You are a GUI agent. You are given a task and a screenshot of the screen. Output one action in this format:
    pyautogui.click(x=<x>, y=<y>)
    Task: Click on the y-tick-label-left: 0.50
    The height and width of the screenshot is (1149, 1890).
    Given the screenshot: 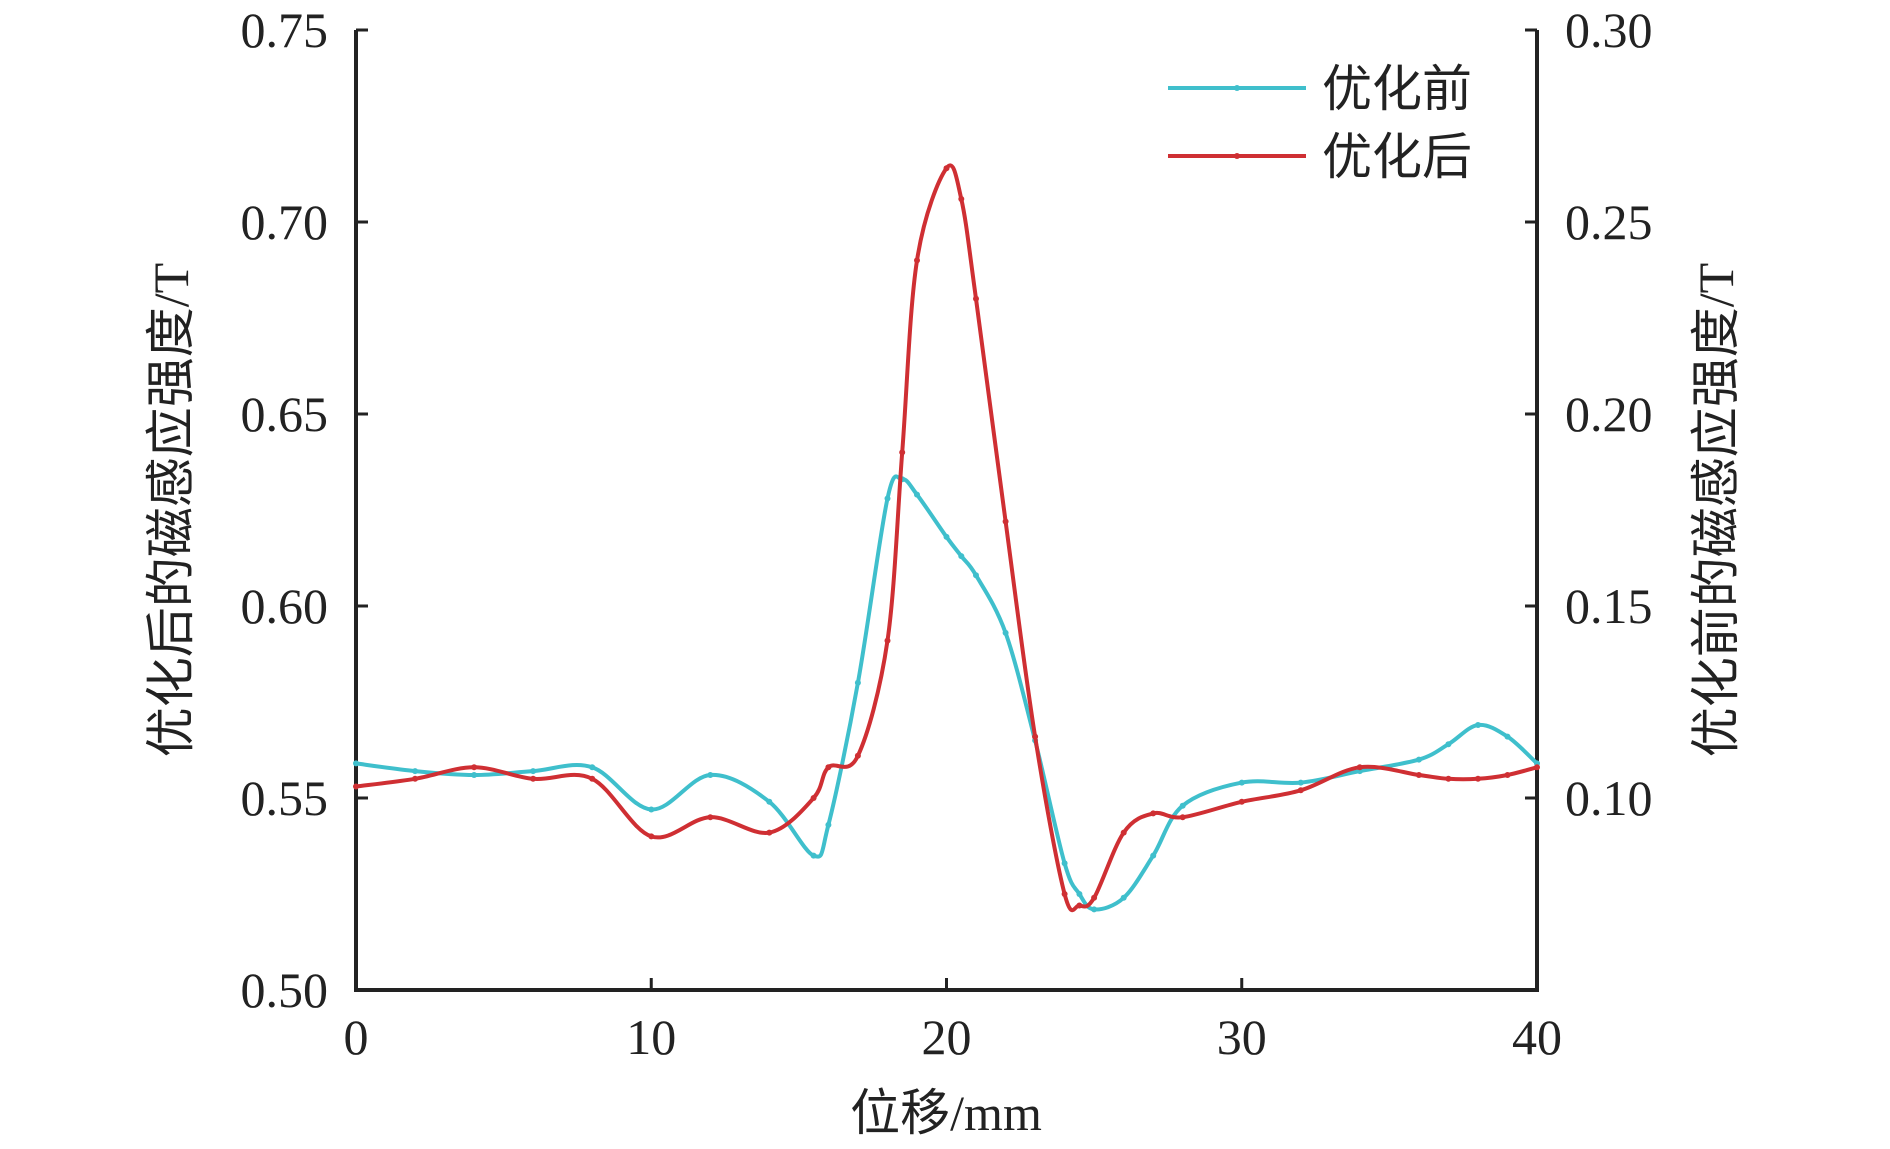 What is the action you would take?
    pyautogui.click(x=285, y=990)
    